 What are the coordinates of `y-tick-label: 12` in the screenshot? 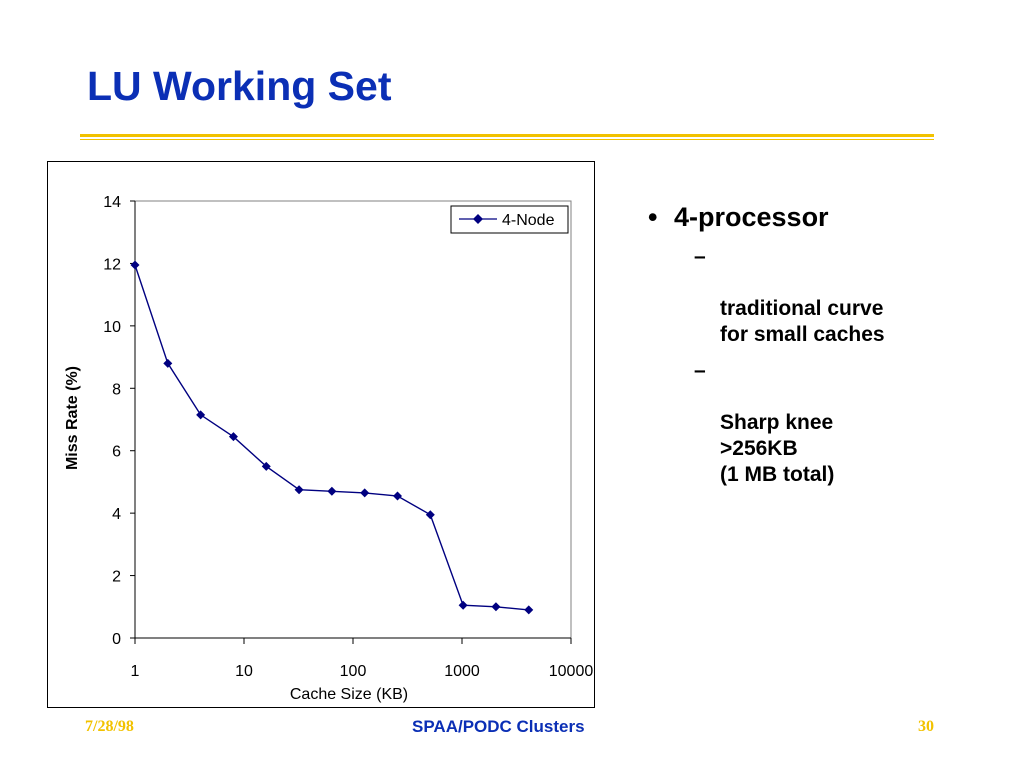 It's located at (112, 264).